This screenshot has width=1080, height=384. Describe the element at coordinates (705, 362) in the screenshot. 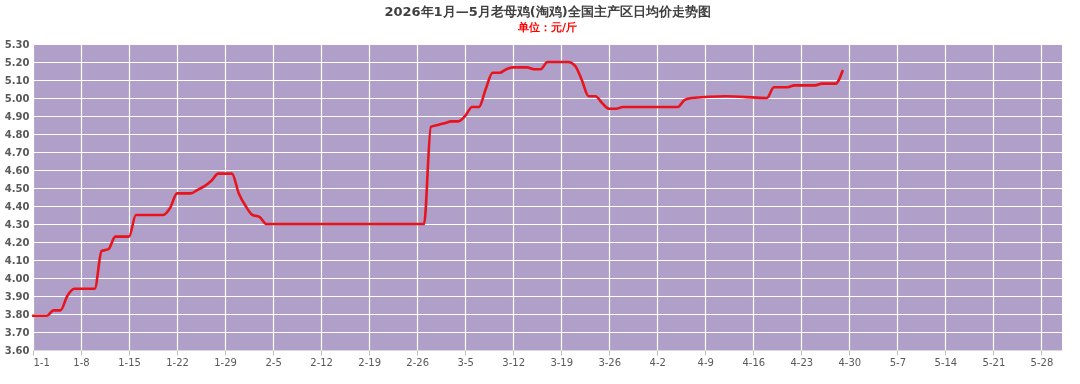

I see `x-tick-label: 4-9` at that location.